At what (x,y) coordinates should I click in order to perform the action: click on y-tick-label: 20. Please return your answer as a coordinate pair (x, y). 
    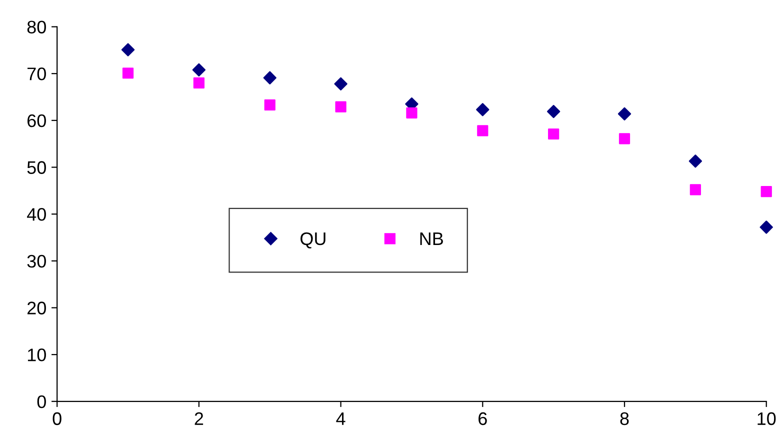
    Looking at the image, I should click on (36, 308).